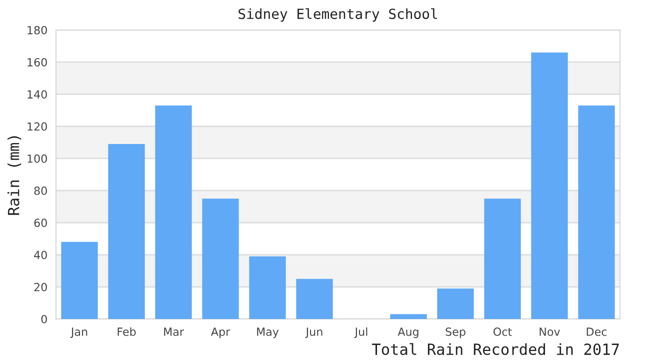  What do you see at coordinates (220, 333) in the screenshot?
I see `x-tick-label: Apr` at bounding box center [220, 333].